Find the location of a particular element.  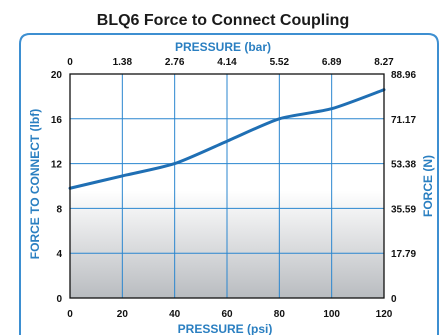

x-tick-label: 60 is located at coordinates (227, 314).